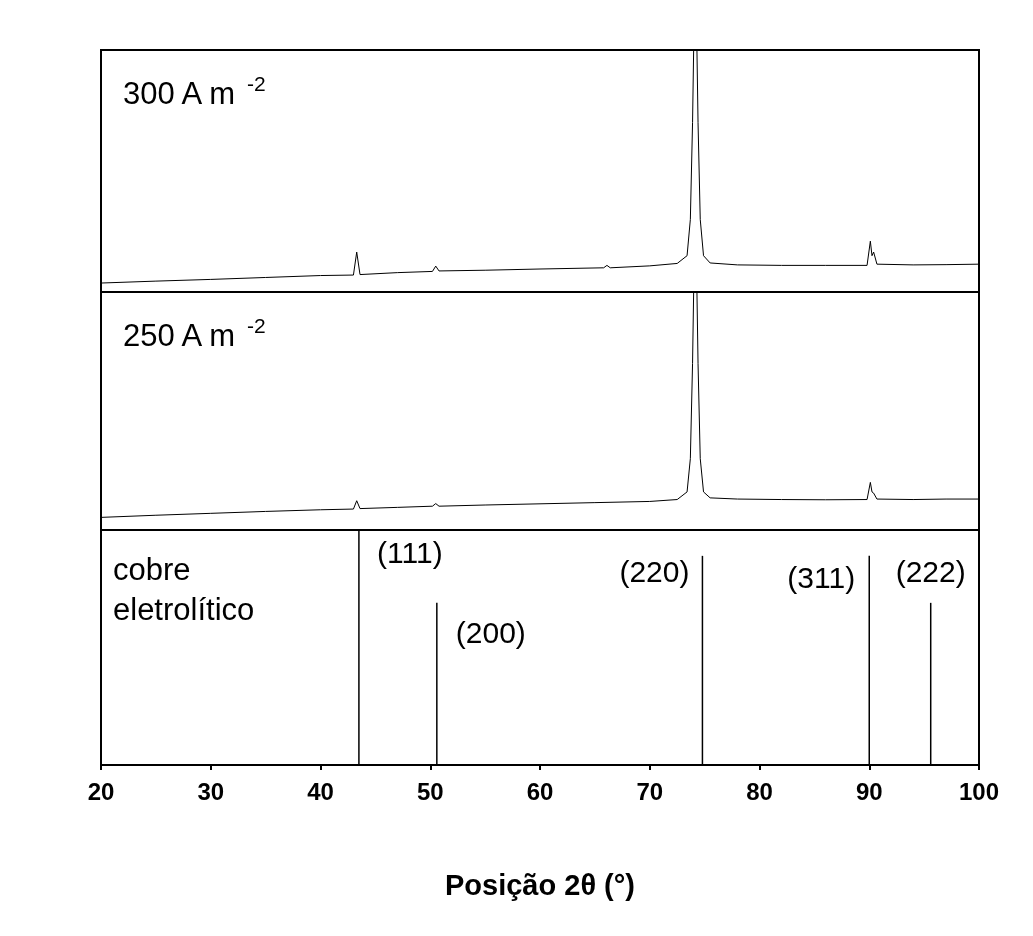 Image resolution: width=1033 pixels, height=936 pixels. What do you see at coordinates (410, 552) in the screenshot?
I see `annotation: (111)` at bounding box center [410, 552].